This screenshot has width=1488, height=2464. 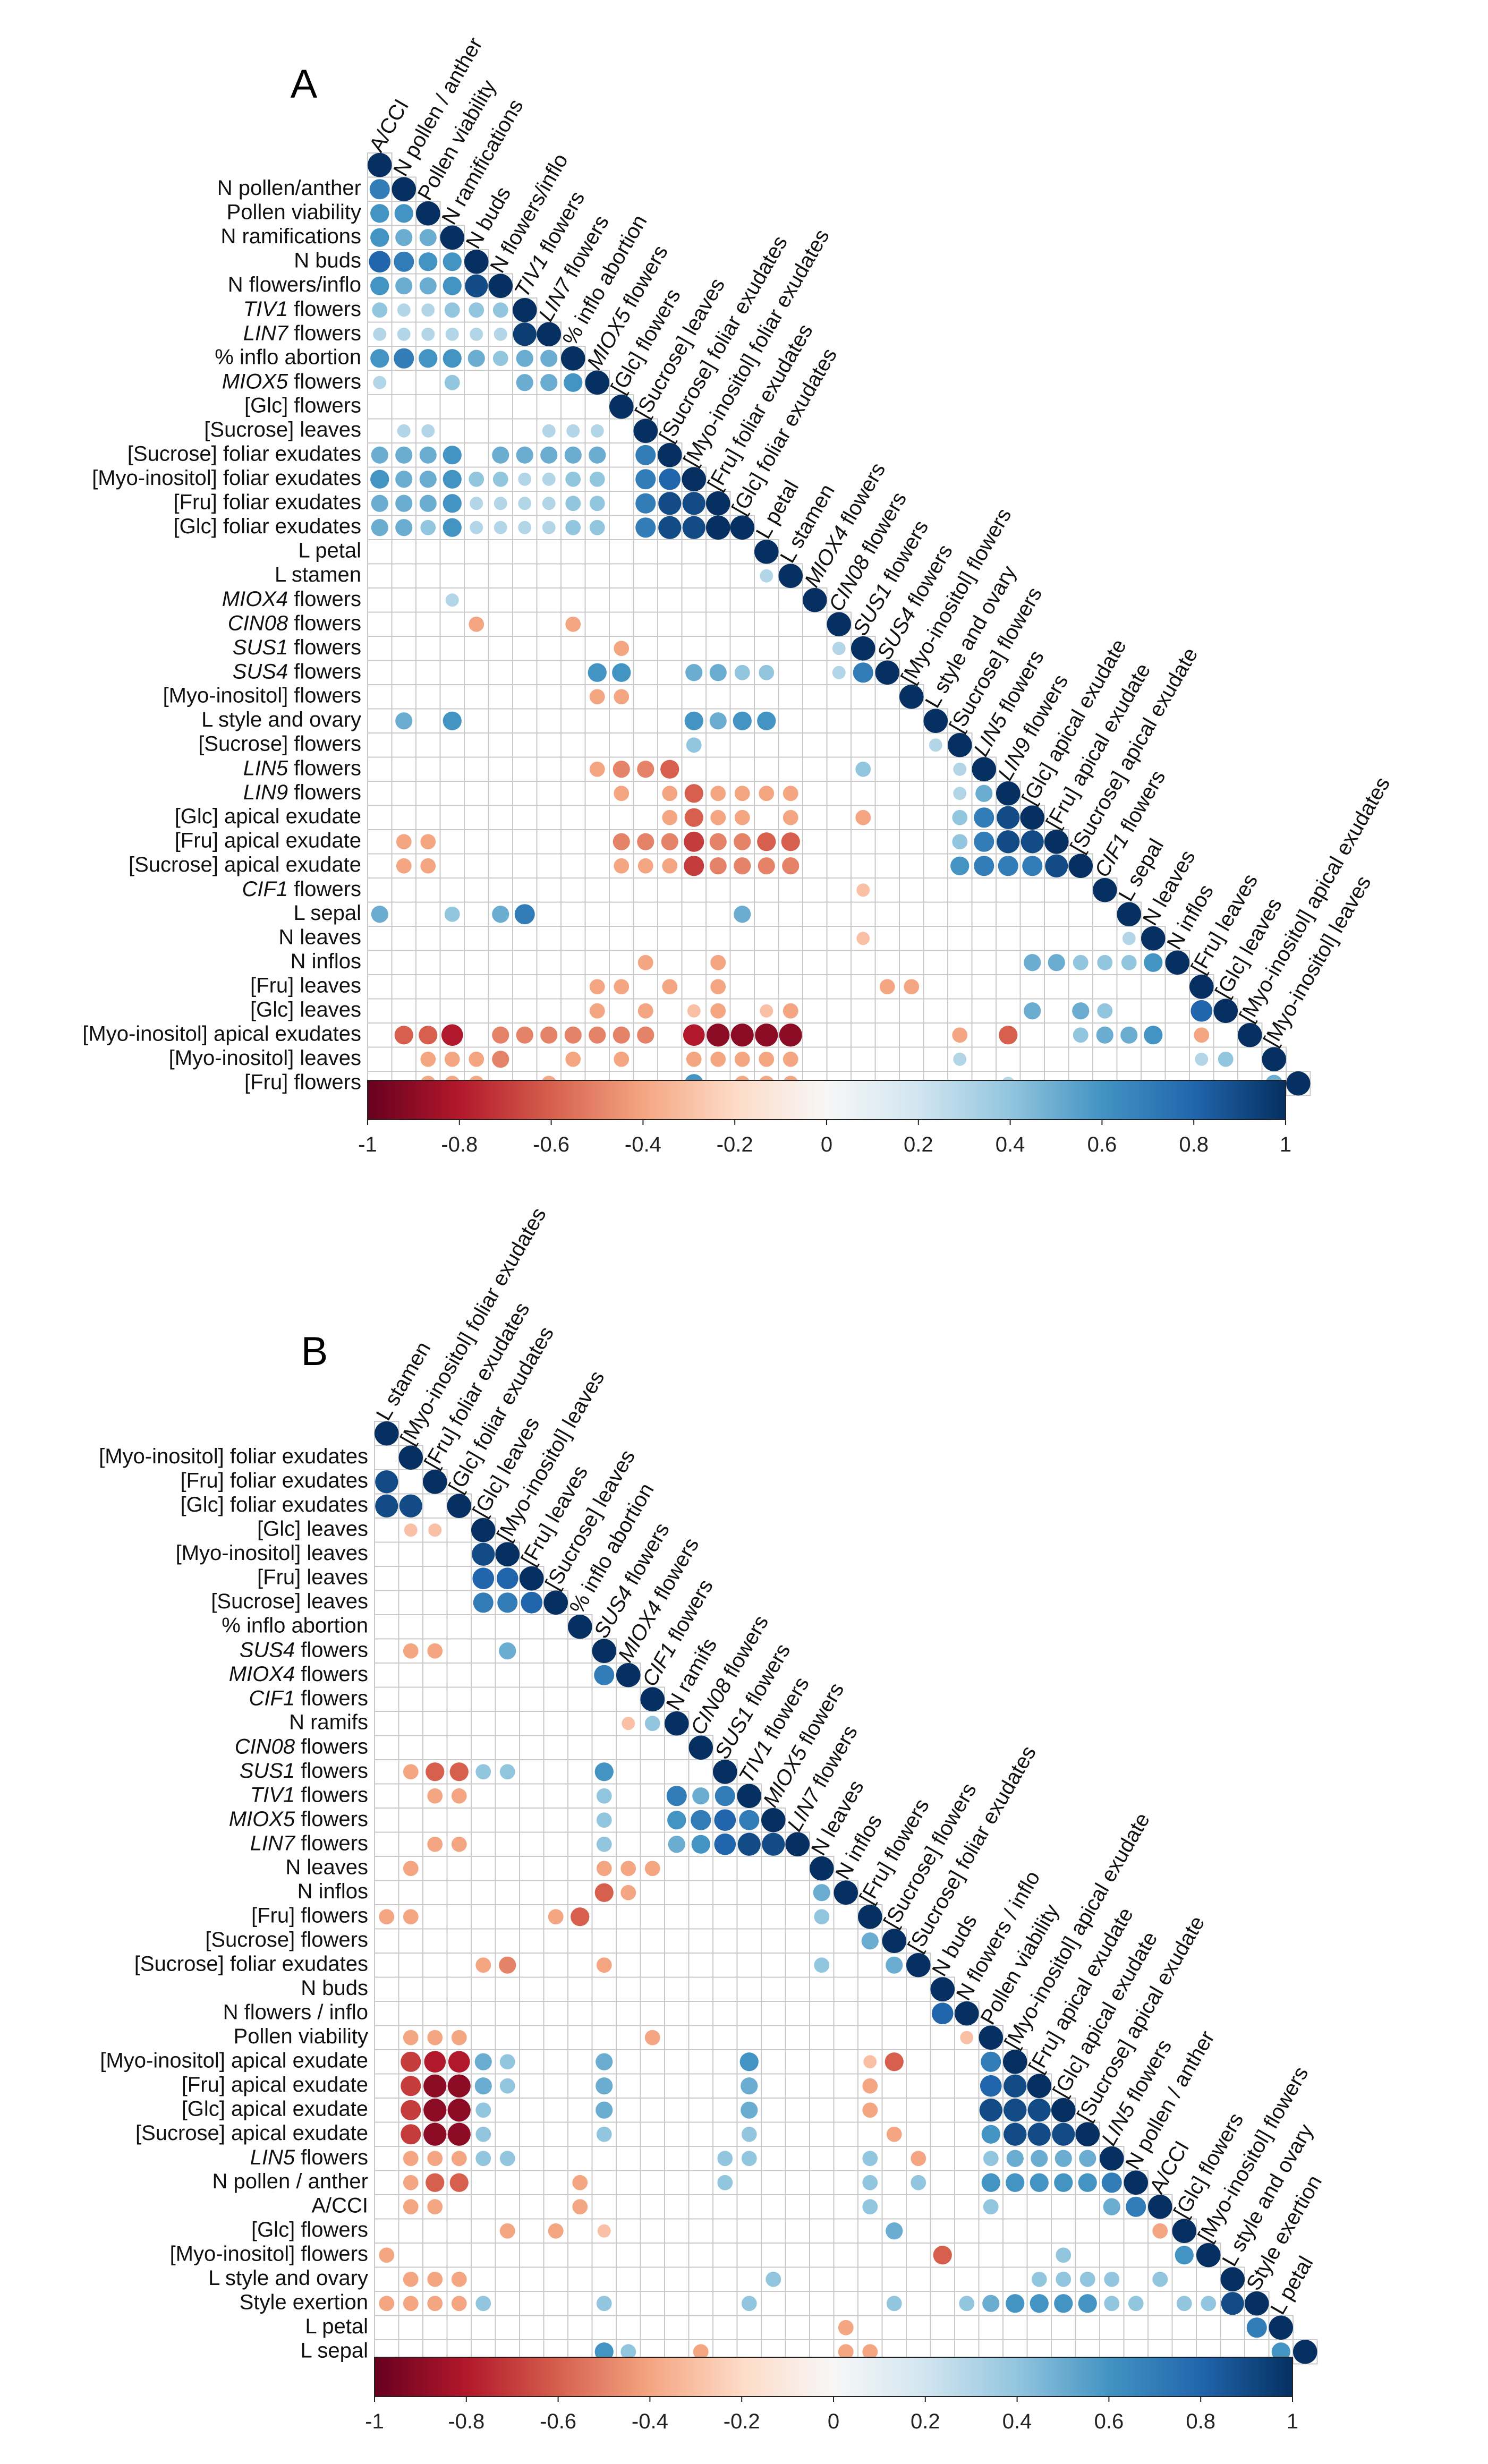 What do you see at coordinates (291, 598) in the screenshot?
I see `row-label-miox4-flowers: MIOX4 flowers` at bounding box center [291, 598].